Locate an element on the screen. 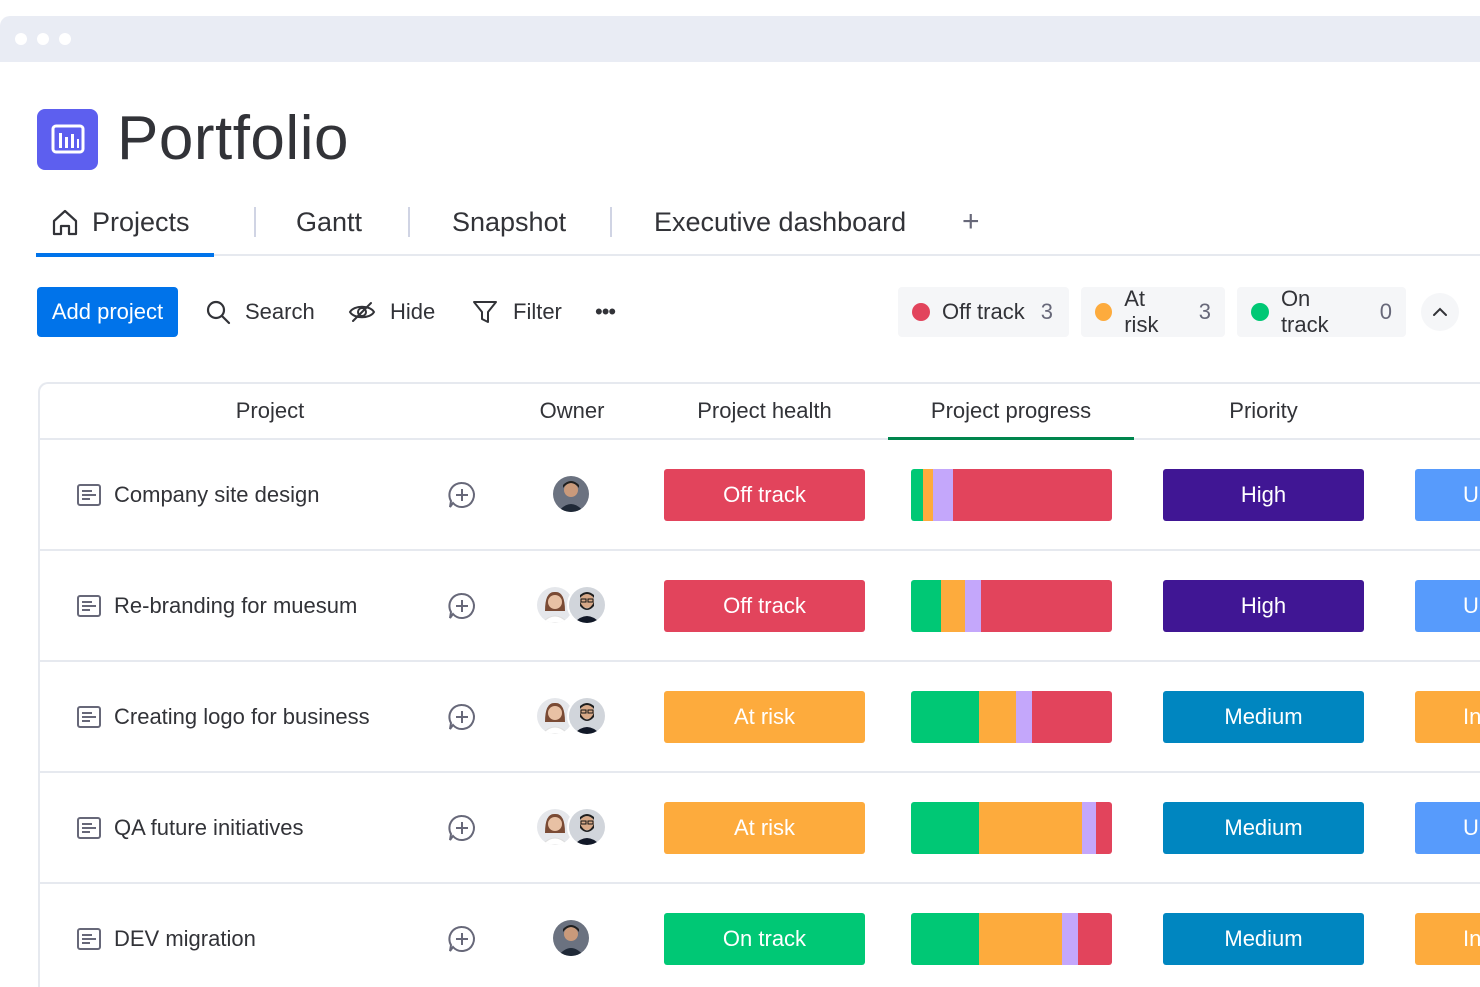  project-health-status: On track is located at coordinates (764, 939).